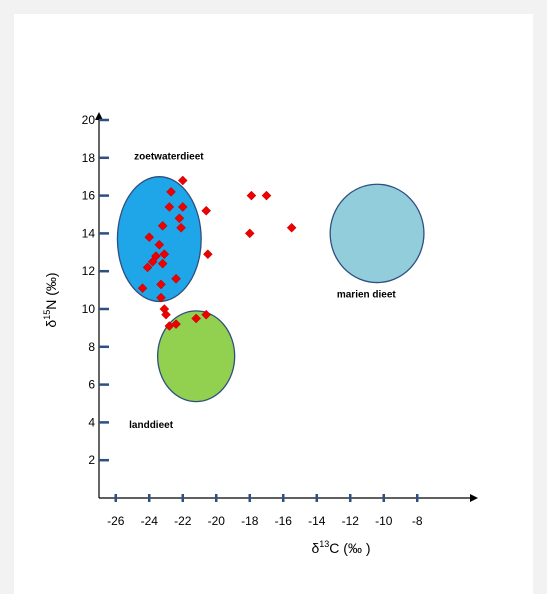 This screenshot has width=547, height=594. What do you see at coordinates (89, 196) in the screenshot?
I see `y-tick-label: 16` at bounding box center [89, 196].